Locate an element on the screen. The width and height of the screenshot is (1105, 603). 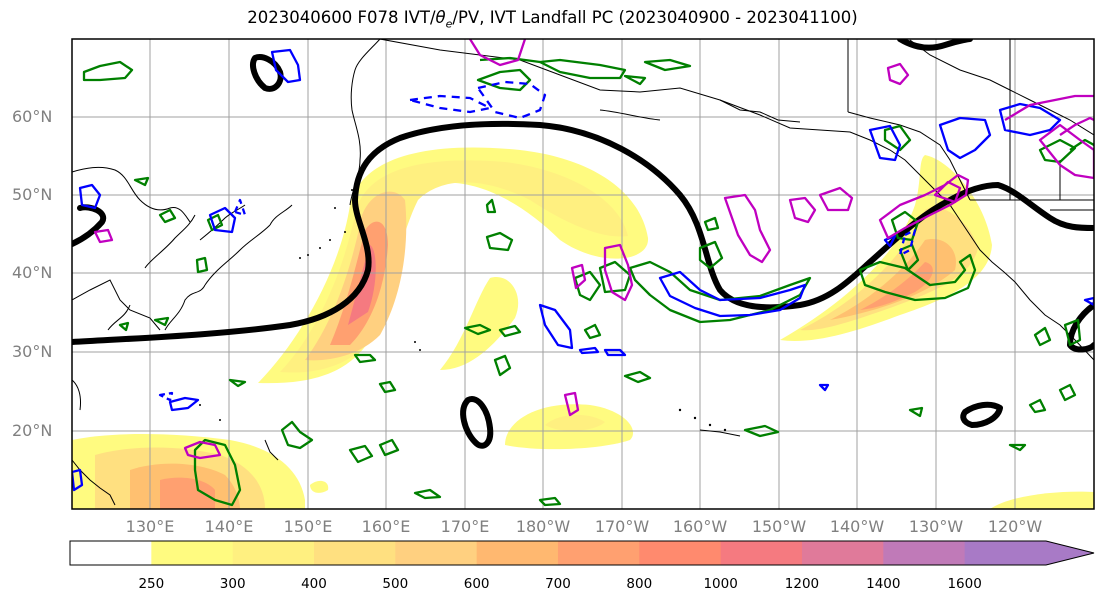
lat-label: 20°N is located at coordinates (32, 430).